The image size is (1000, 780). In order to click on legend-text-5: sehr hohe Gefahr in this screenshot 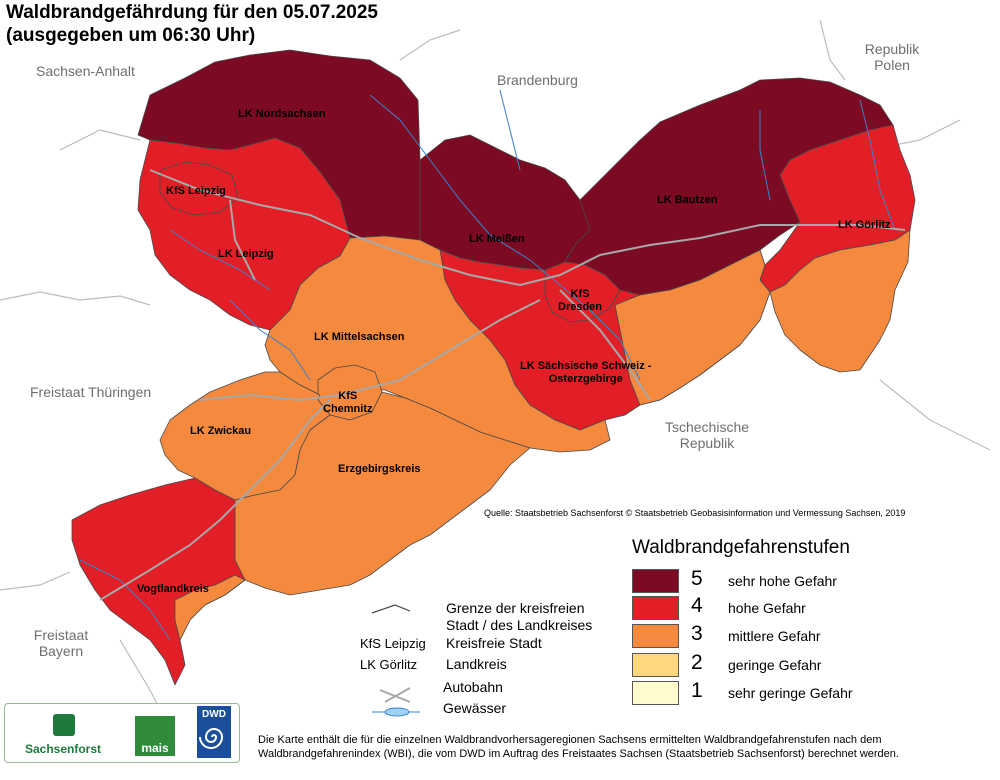, I will do `click(782, 581)`.